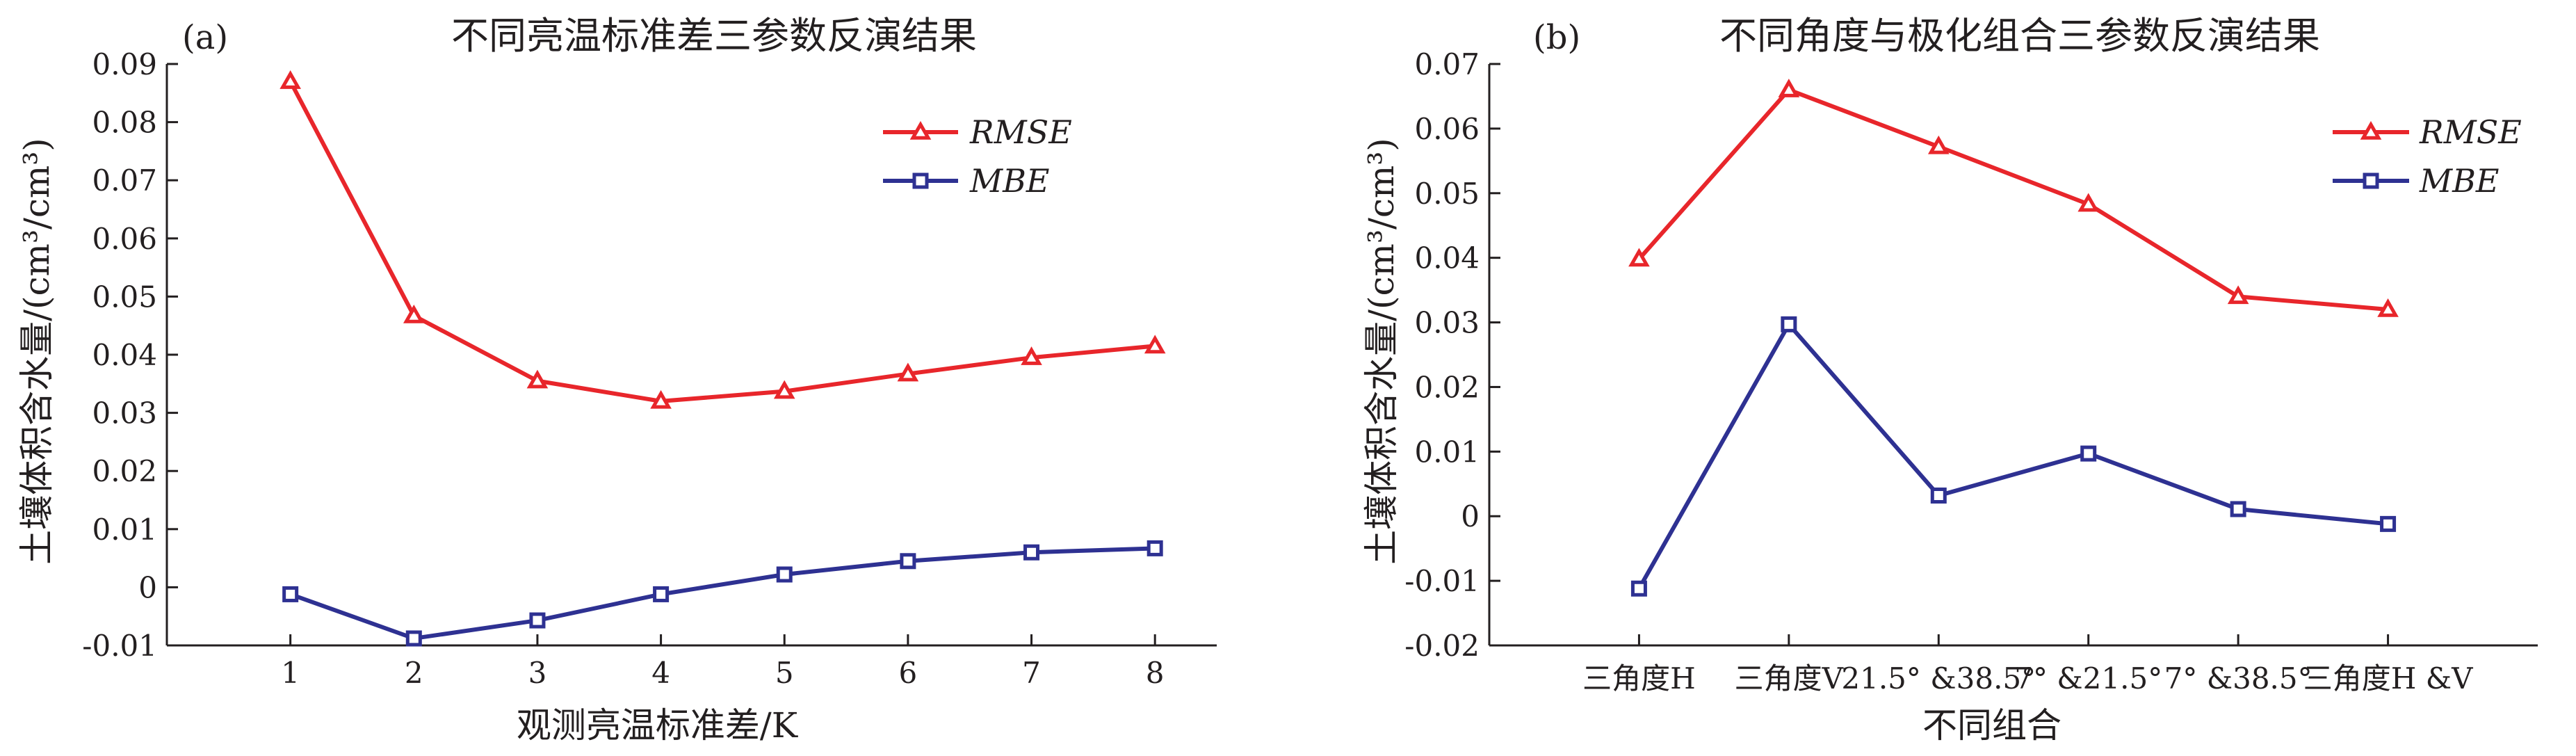  Describe the element at coordinates (2019, 36) in the screenshot. I see `panel-b-title: 不同角度与极化组合三参数反演结果` at that location.